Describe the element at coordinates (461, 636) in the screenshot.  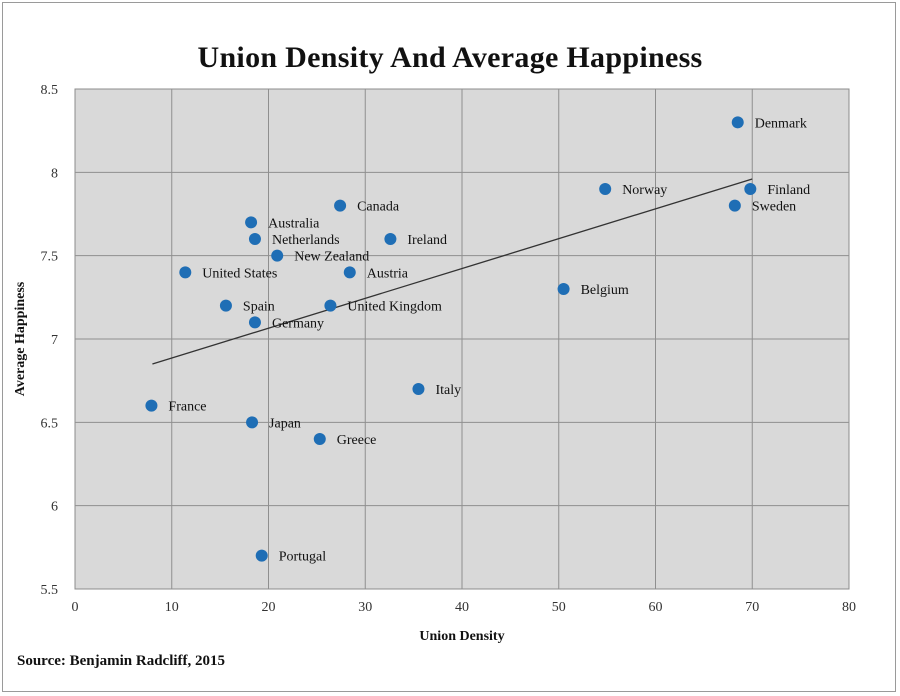
I see `x-axis-title: Union Density` at that location.